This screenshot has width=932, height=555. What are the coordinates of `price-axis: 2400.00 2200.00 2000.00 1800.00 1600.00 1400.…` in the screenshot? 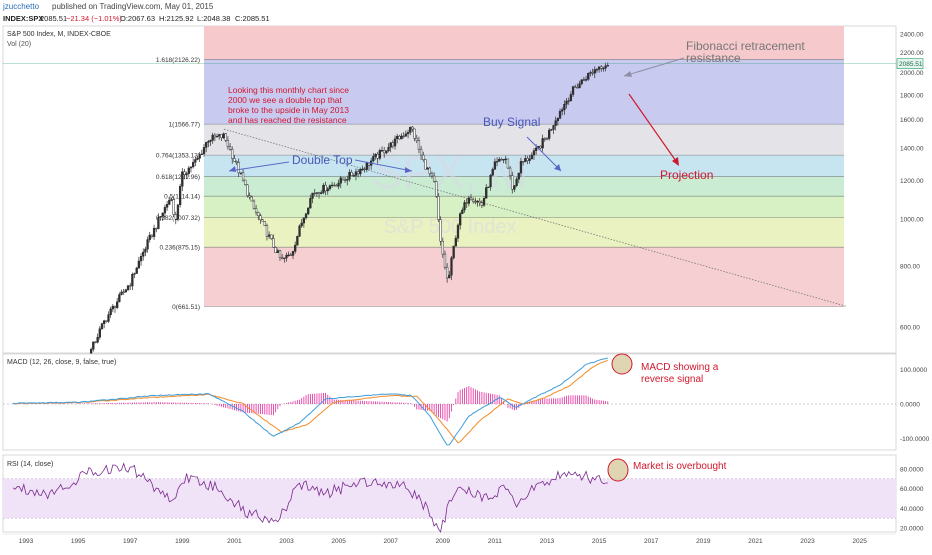 It's located at (910, 182).